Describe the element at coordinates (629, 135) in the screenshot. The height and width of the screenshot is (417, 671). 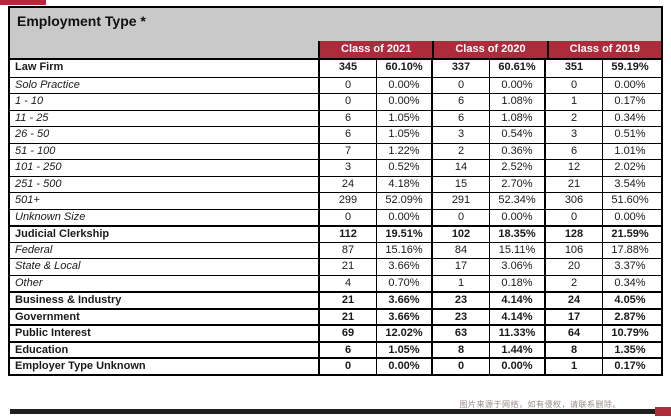
I see `percent-cell: 0.51%` at that location.